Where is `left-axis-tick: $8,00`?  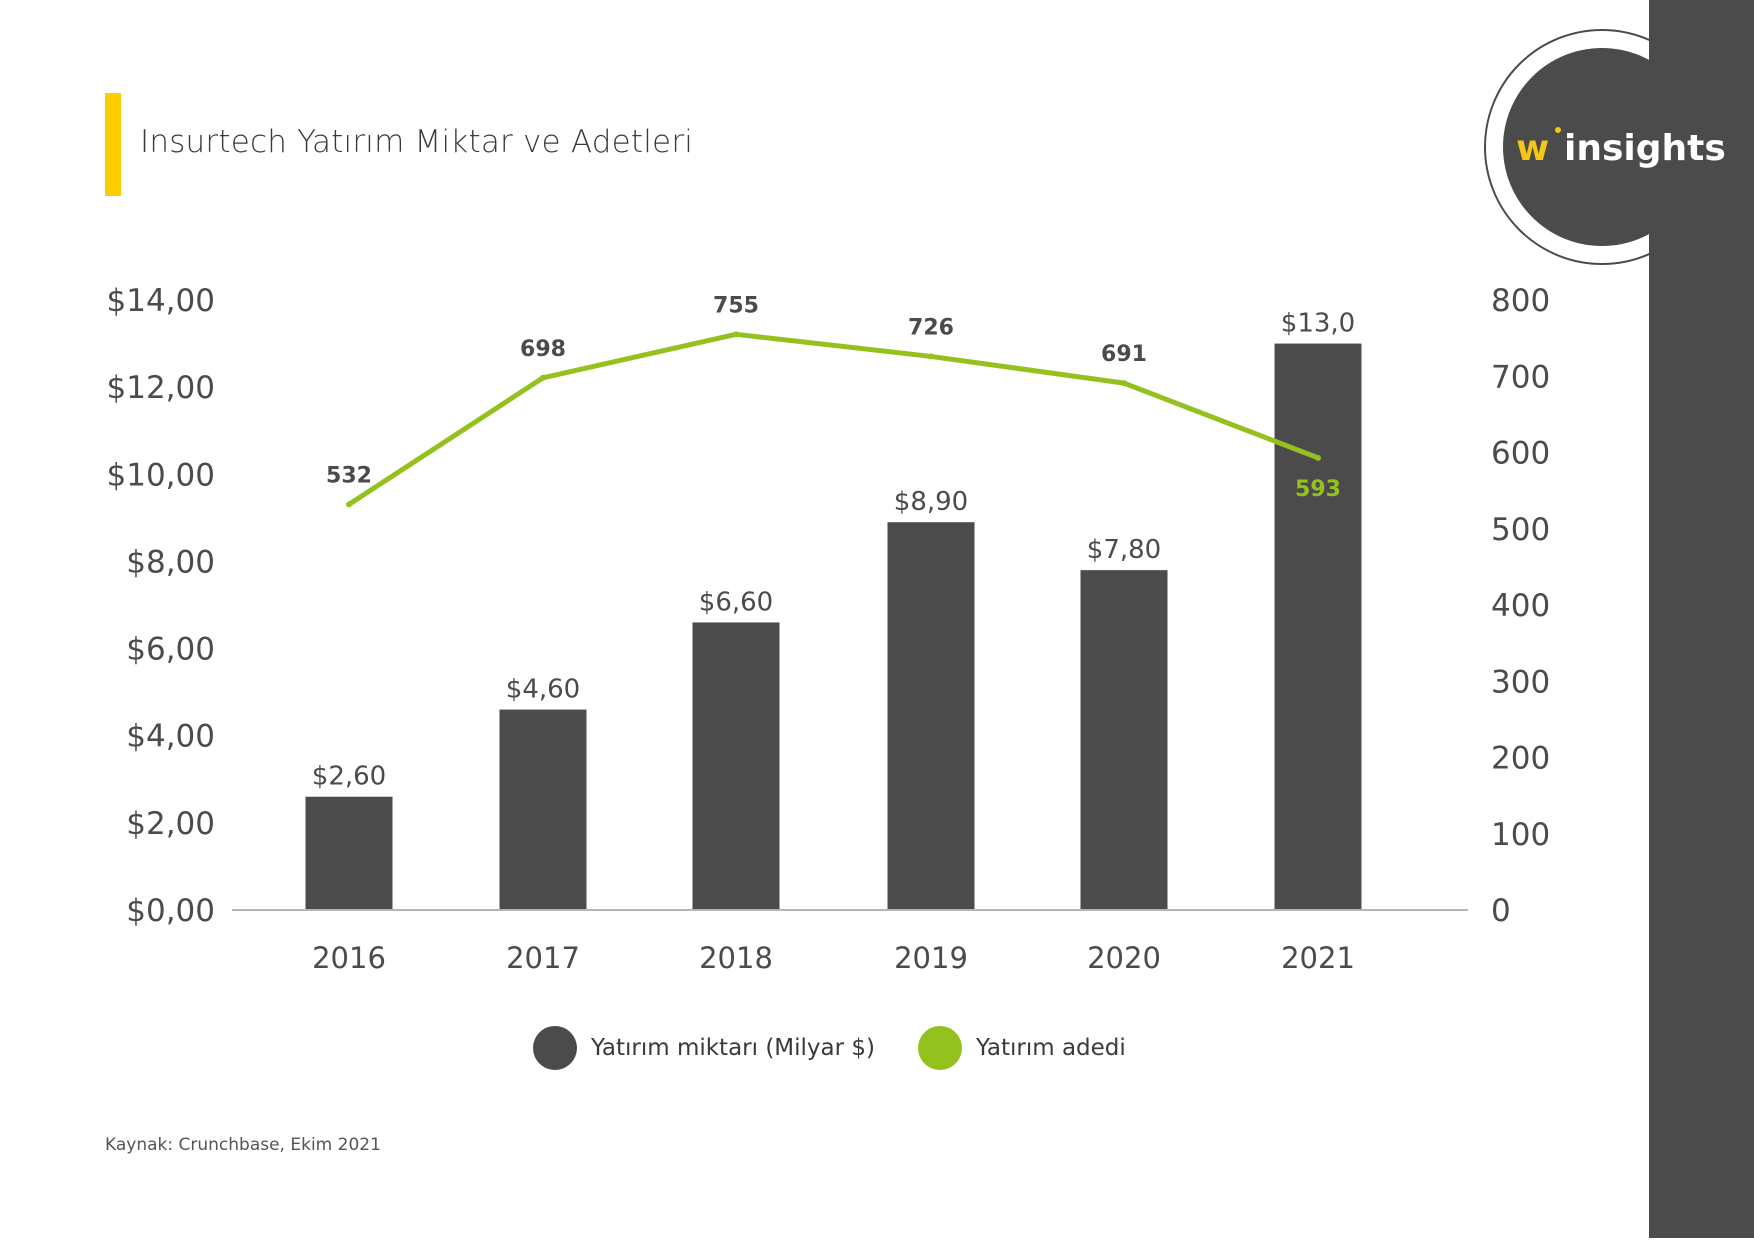 left-axis-tick: $8,00 is located at coordinates (170, 562).